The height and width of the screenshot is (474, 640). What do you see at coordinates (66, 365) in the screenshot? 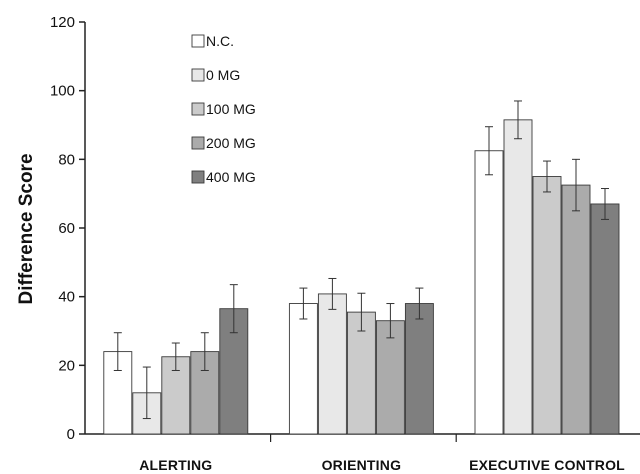
I see `y-tick-label: 20` at bounding box center [66, 365].